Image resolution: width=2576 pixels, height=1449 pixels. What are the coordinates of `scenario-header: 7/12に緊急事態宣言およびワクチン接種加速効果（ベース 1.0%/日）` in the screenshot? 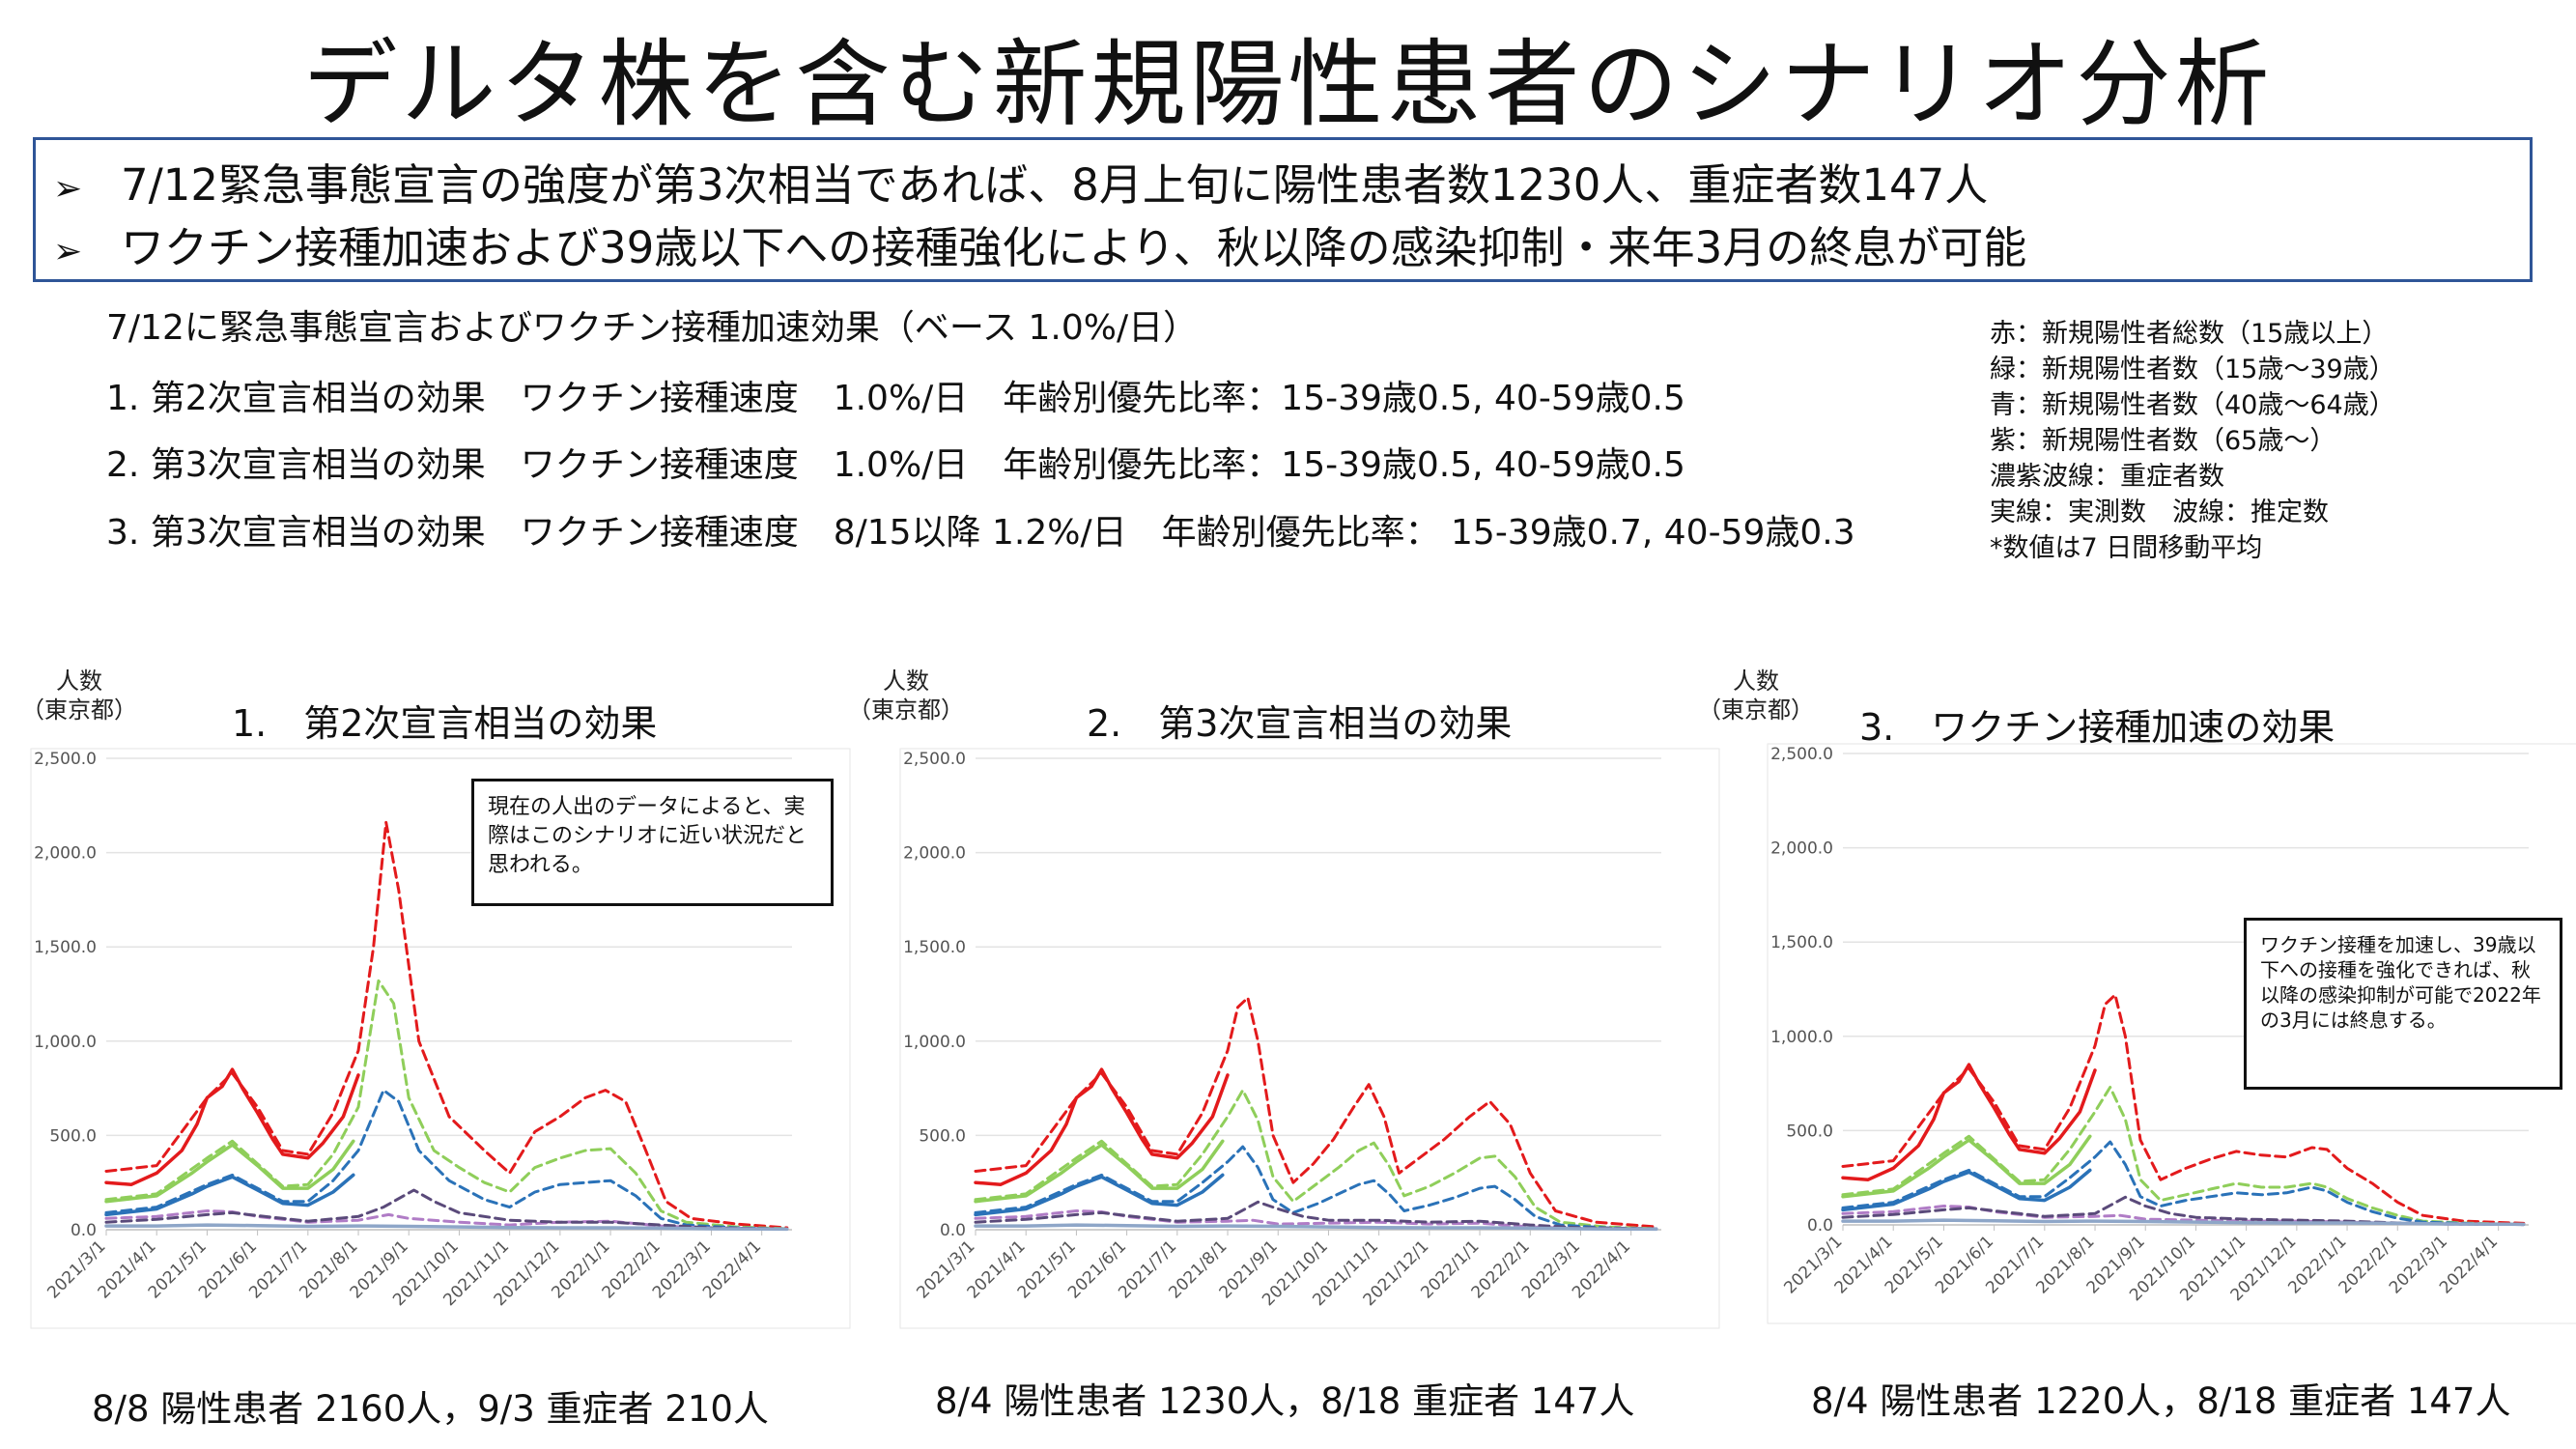 It's located at (652, 328).